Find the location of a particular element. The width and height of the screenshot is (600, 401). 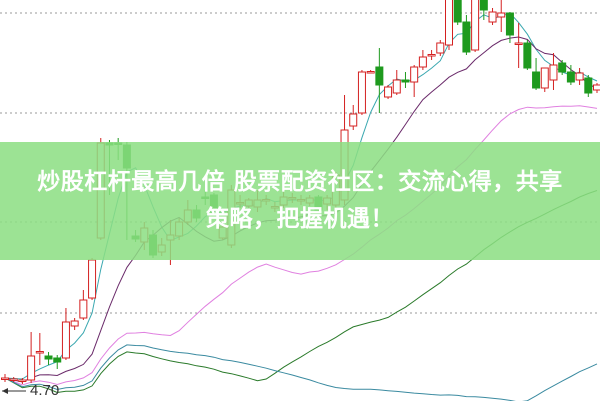

ma60-line is located at coordinates (301, 372).